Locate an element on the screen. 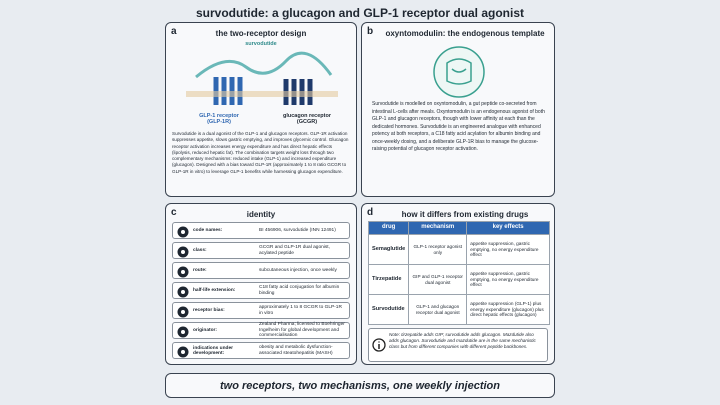 The width and height of the screenshot is (720, 405). drug-name: Survodutide is located at coordinates (388, 309).